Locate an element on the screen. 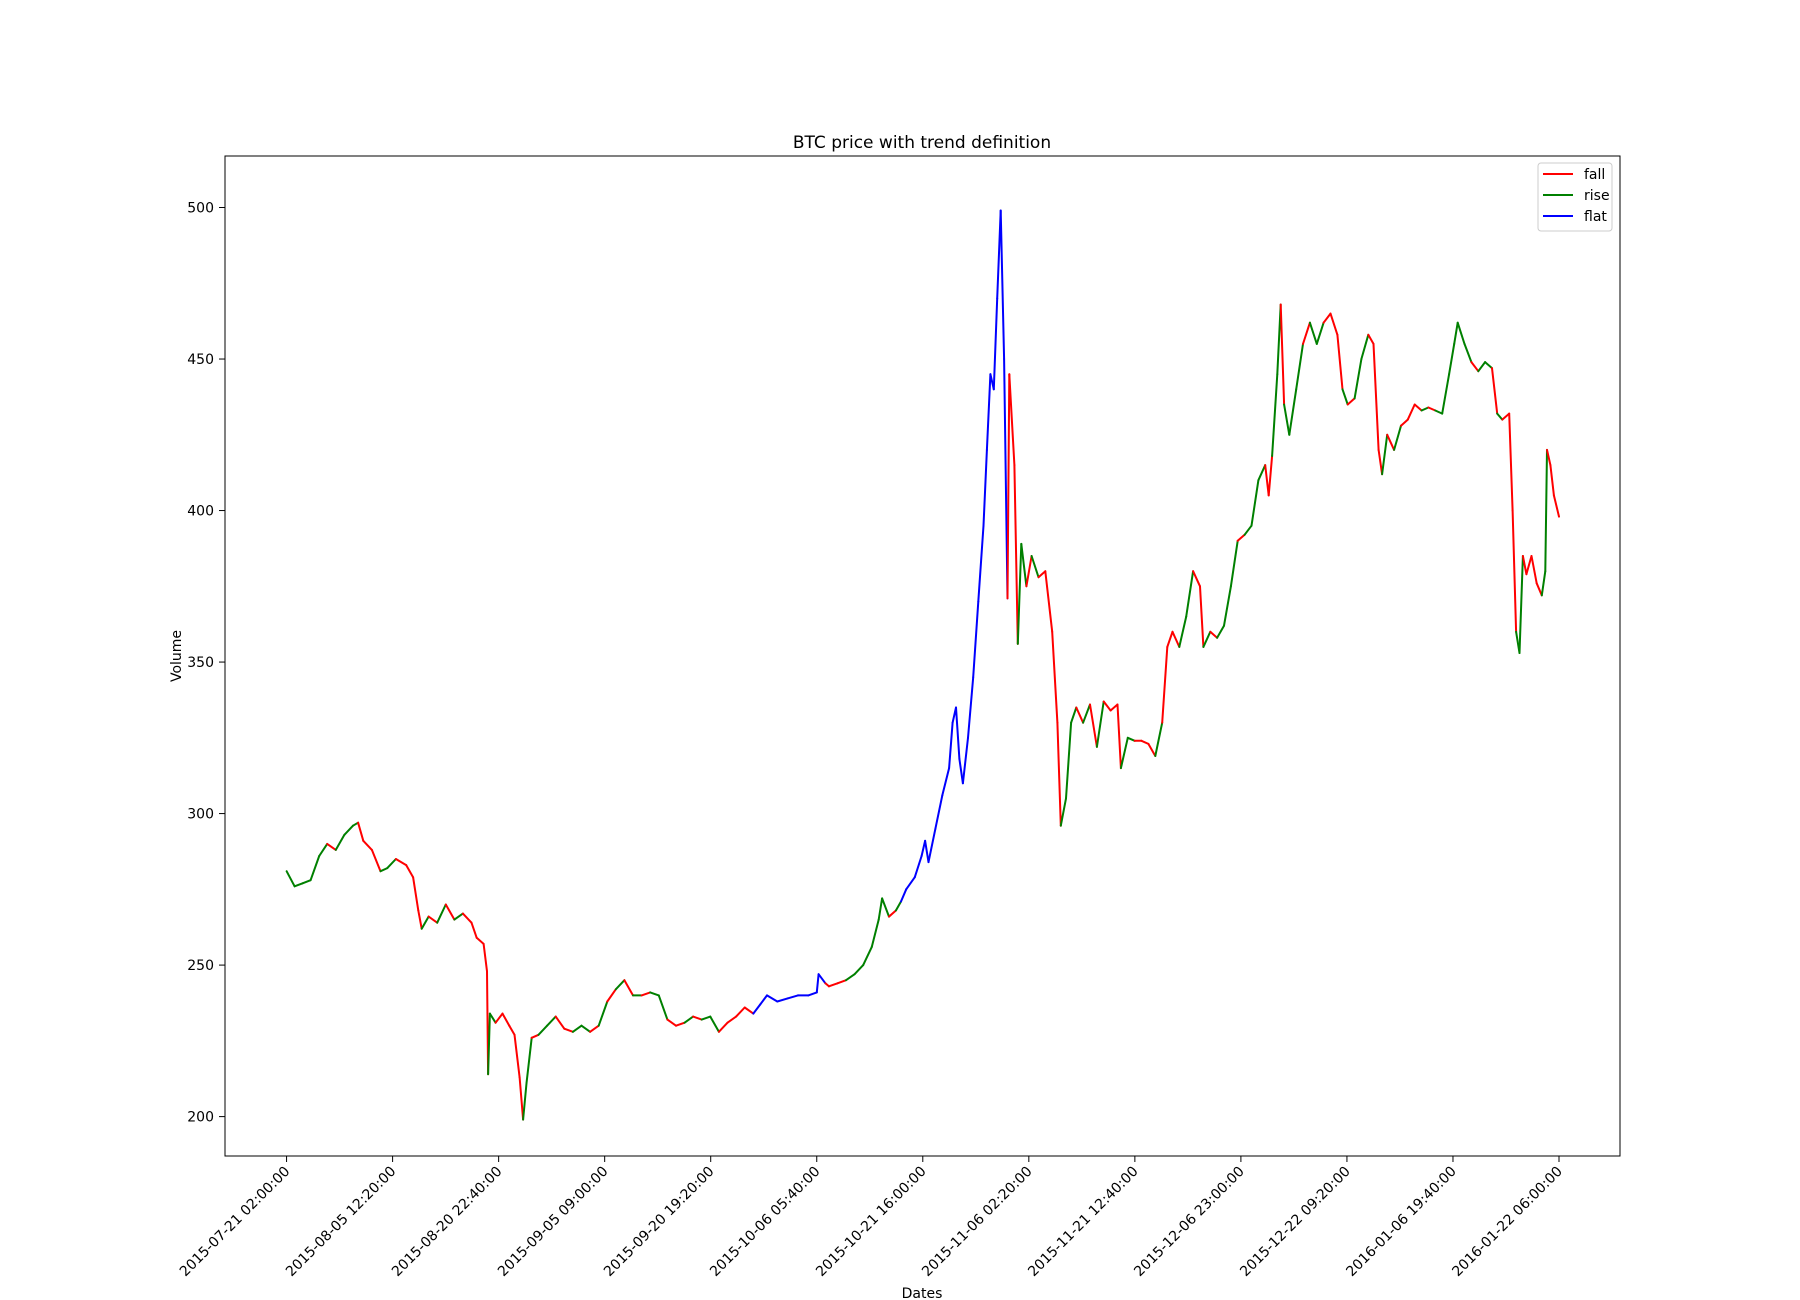 The image size is (1800, 1300). legend-label-flat: flat is located at coordinates (1595, 217).